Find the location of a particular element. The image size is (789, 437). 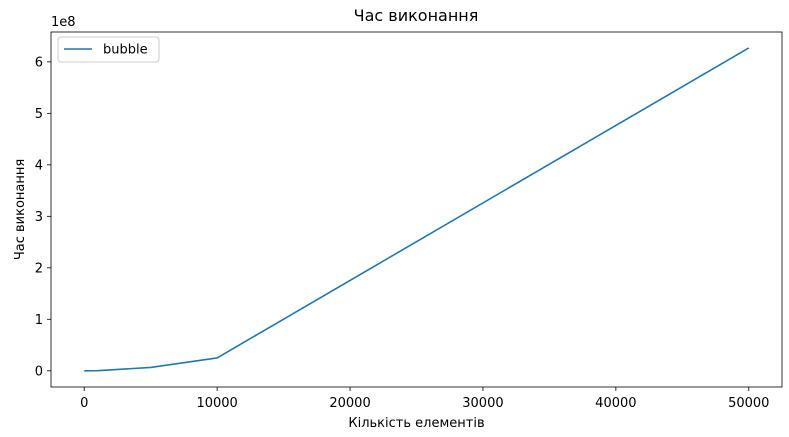

x-axis-label: Кількість елементів is located at coordinates (416, 423).